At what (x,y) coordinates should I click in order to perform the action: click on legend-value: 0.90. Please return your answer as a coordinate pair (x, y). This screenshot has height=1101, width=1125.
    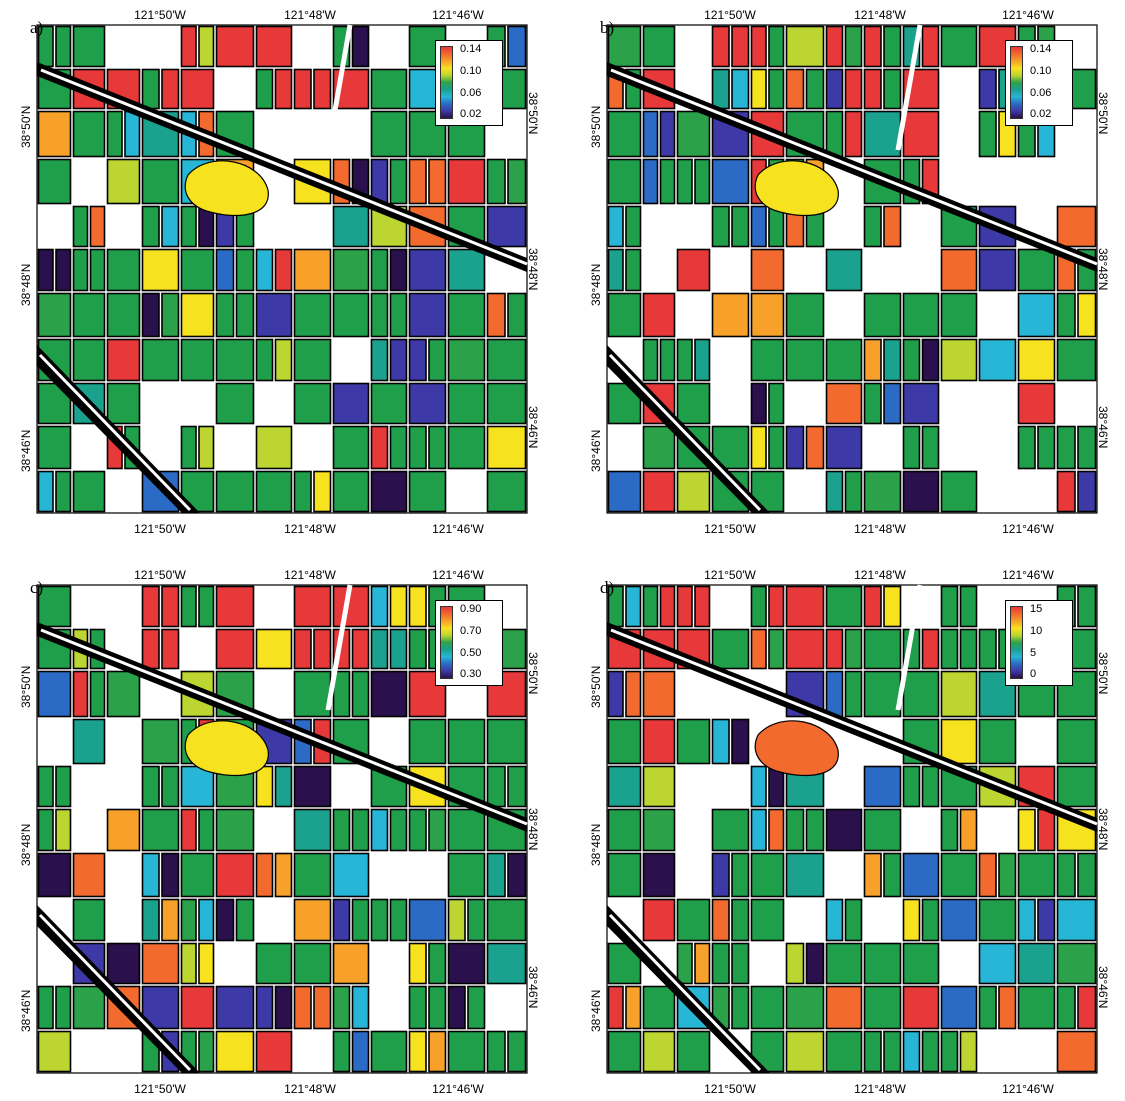
    Looking at the image, I should click on (471, 609).